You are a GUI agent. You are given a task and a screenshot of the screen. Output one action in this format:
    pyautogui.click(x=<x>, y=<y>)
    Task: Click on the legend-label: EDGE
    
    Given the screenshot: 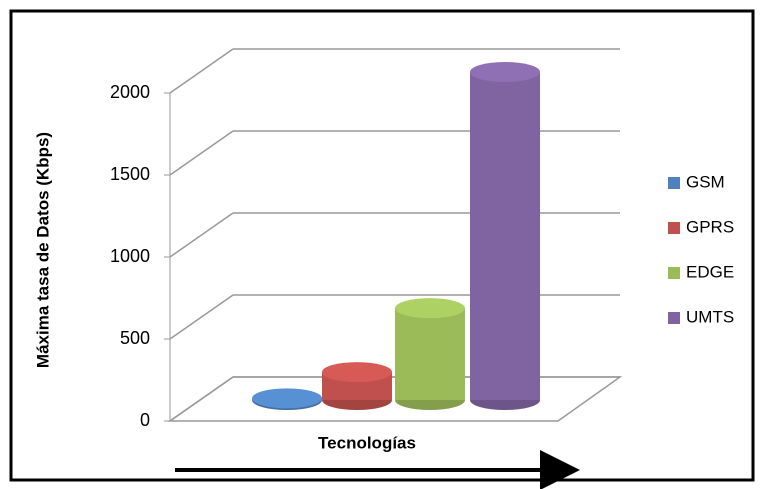 What is the action you would take?
    pyautogui.click(x=710, y=271)
    